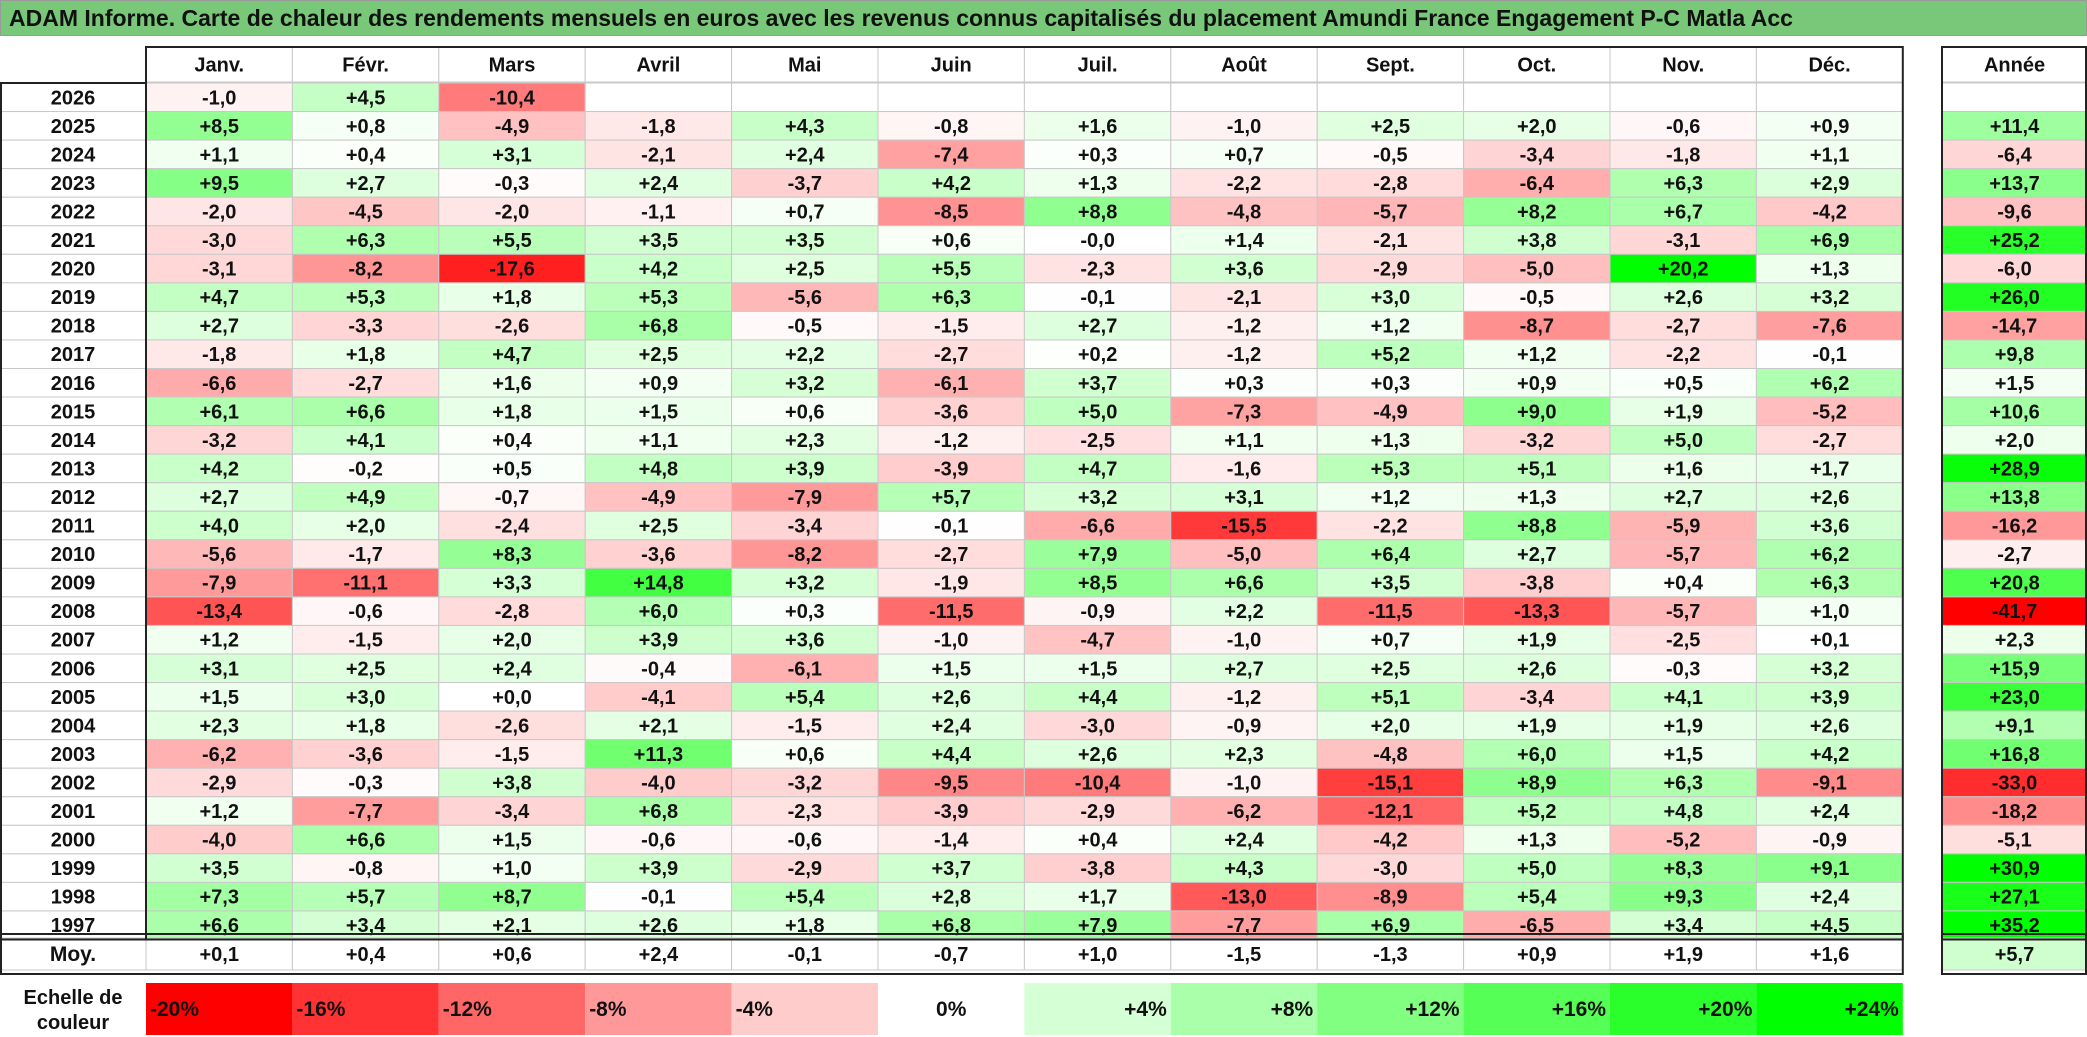 The image size is (2087, 1037). What do you see at coordinates (804, 926) in the screenshot?
I see `heat-cell-value: +1,8` at bounding box center [804, 926].